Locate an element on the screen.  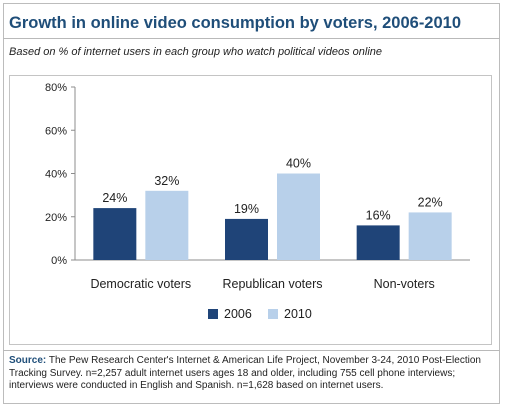
data-label: 40% is located at coordinates (298, 164).